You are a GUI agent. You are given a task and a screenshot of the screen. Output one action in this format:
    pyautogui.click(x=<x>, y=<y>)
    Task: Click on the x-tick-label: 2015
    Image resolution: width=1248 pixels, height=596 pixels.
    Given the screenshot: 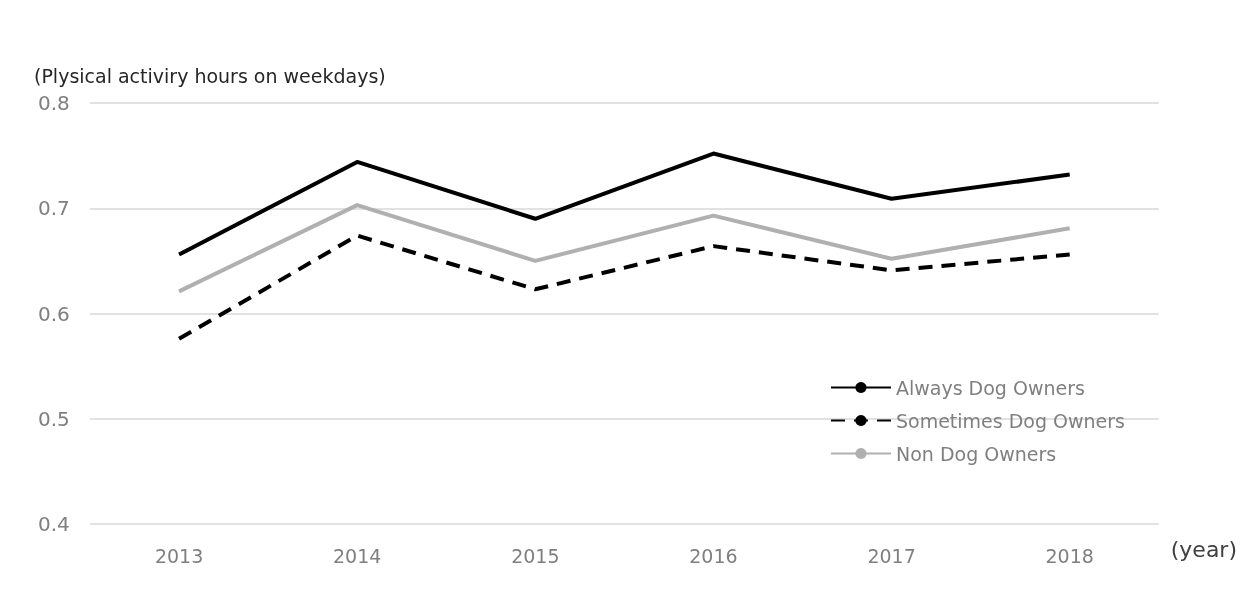 What is the action you would take?
    pyautogui.click(x=535, y=555)
    